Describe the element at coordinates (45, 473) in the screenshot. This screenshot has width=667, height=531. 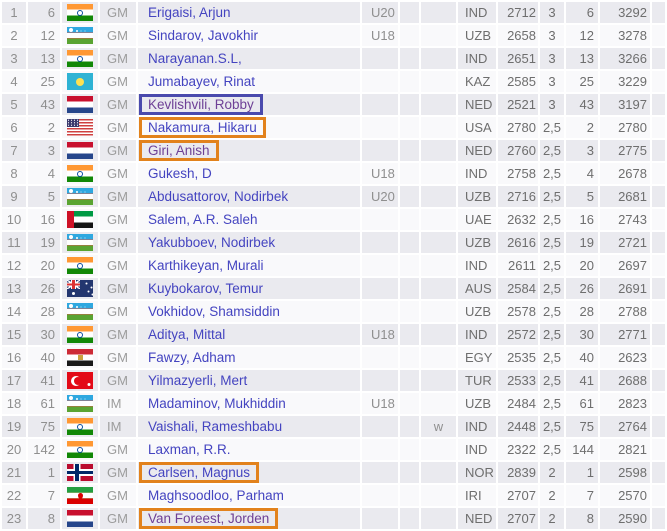
I see `start-rank-cell: 1` at that location.